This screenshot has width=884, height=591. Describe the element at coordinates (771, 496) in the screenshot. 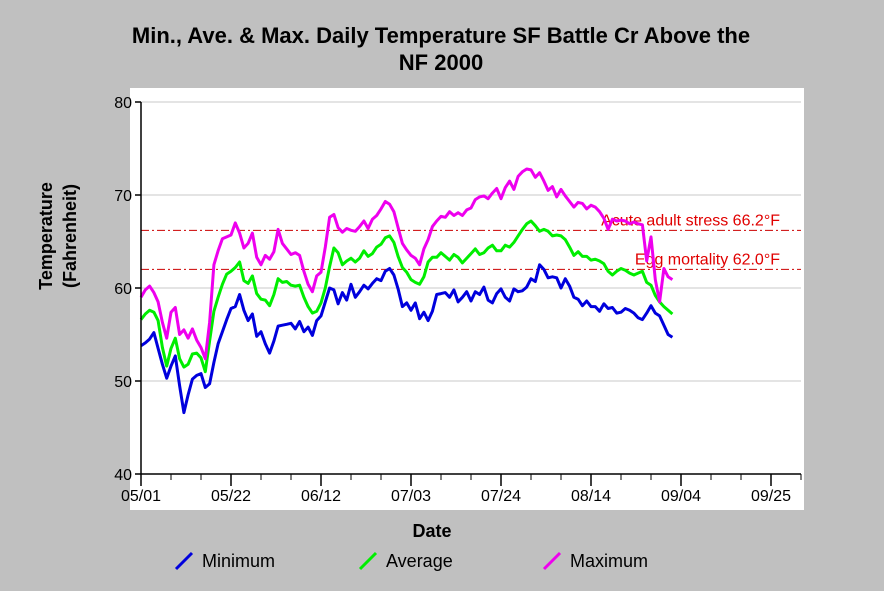

I see `x-tick-label: 09/25` at that location.